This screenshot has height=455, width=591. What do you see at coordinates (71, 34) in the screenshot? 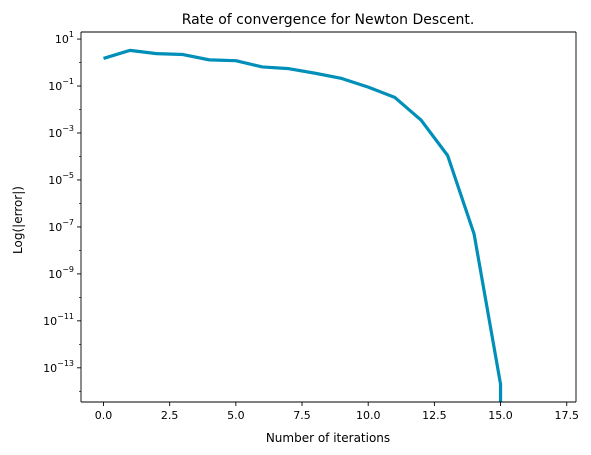
I see `y-tick-exponent: 1` at bounding box center [71, 34].